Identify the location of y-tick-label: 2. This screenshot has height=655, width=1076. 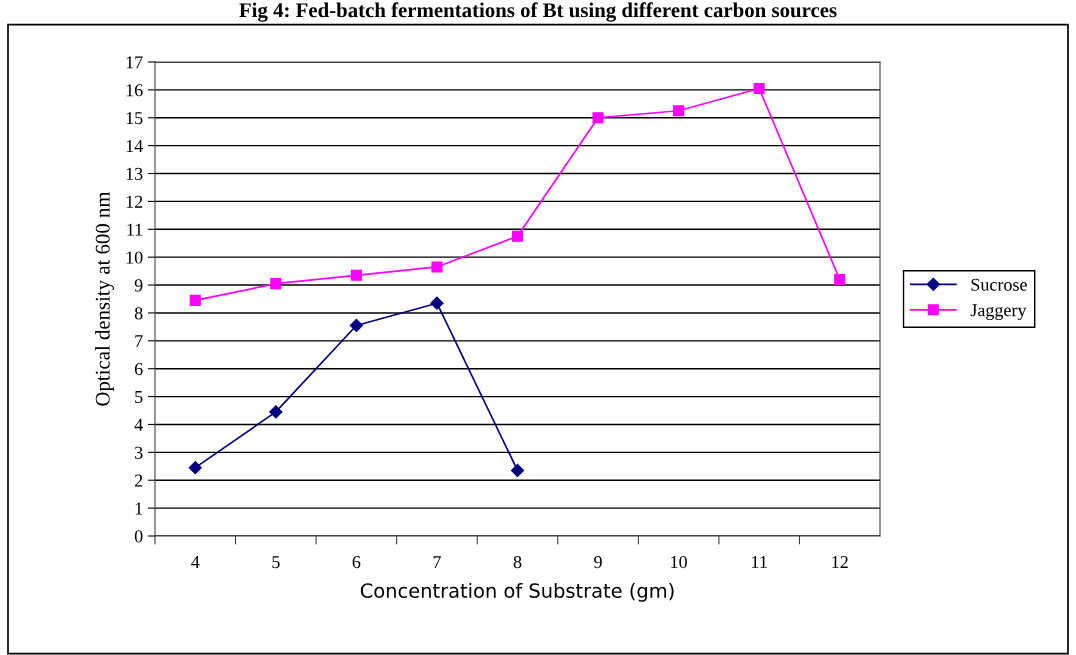
(138, 480).